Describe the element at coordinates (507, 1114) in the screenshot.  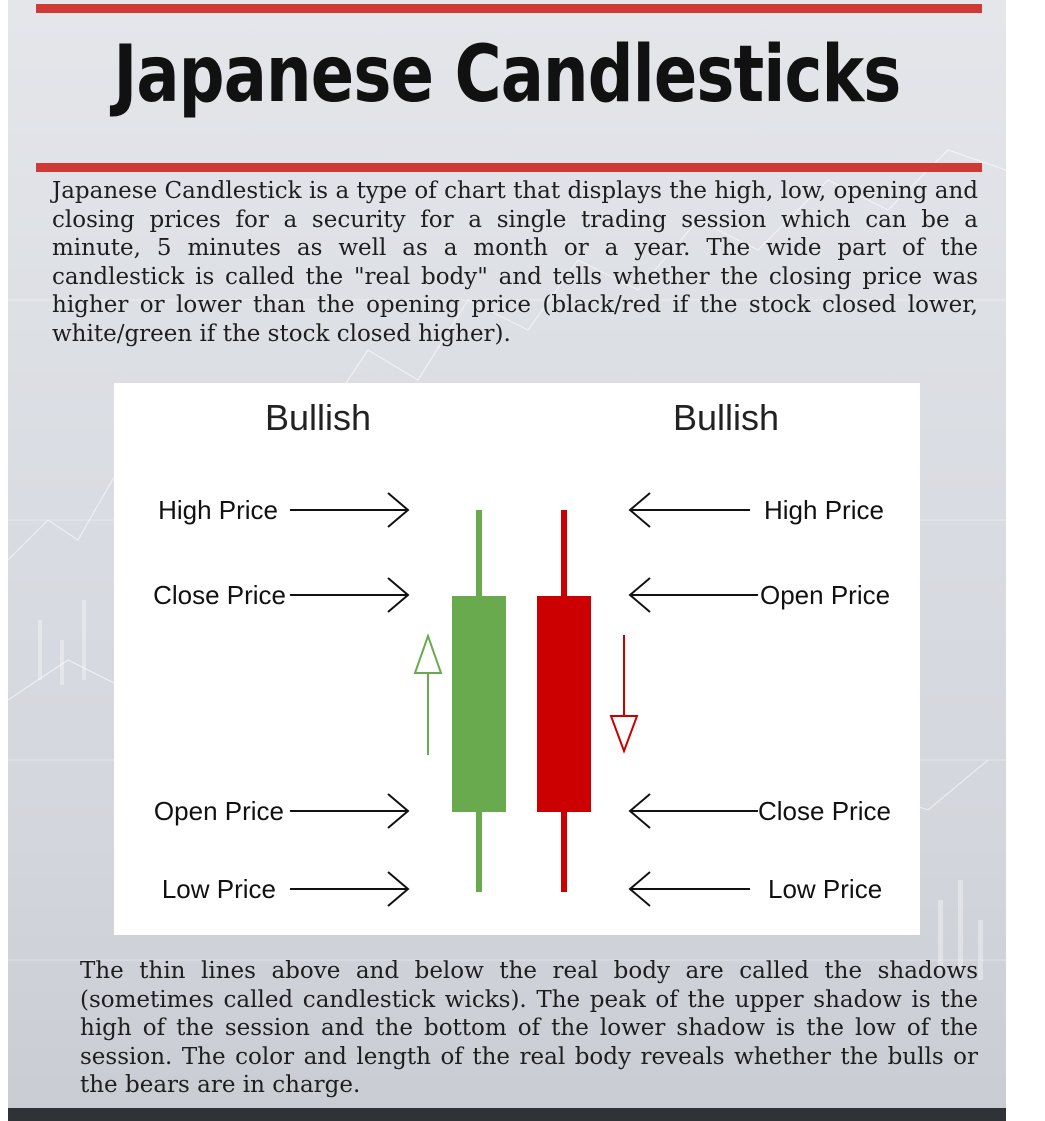
I see `bottom-bar` at that location.